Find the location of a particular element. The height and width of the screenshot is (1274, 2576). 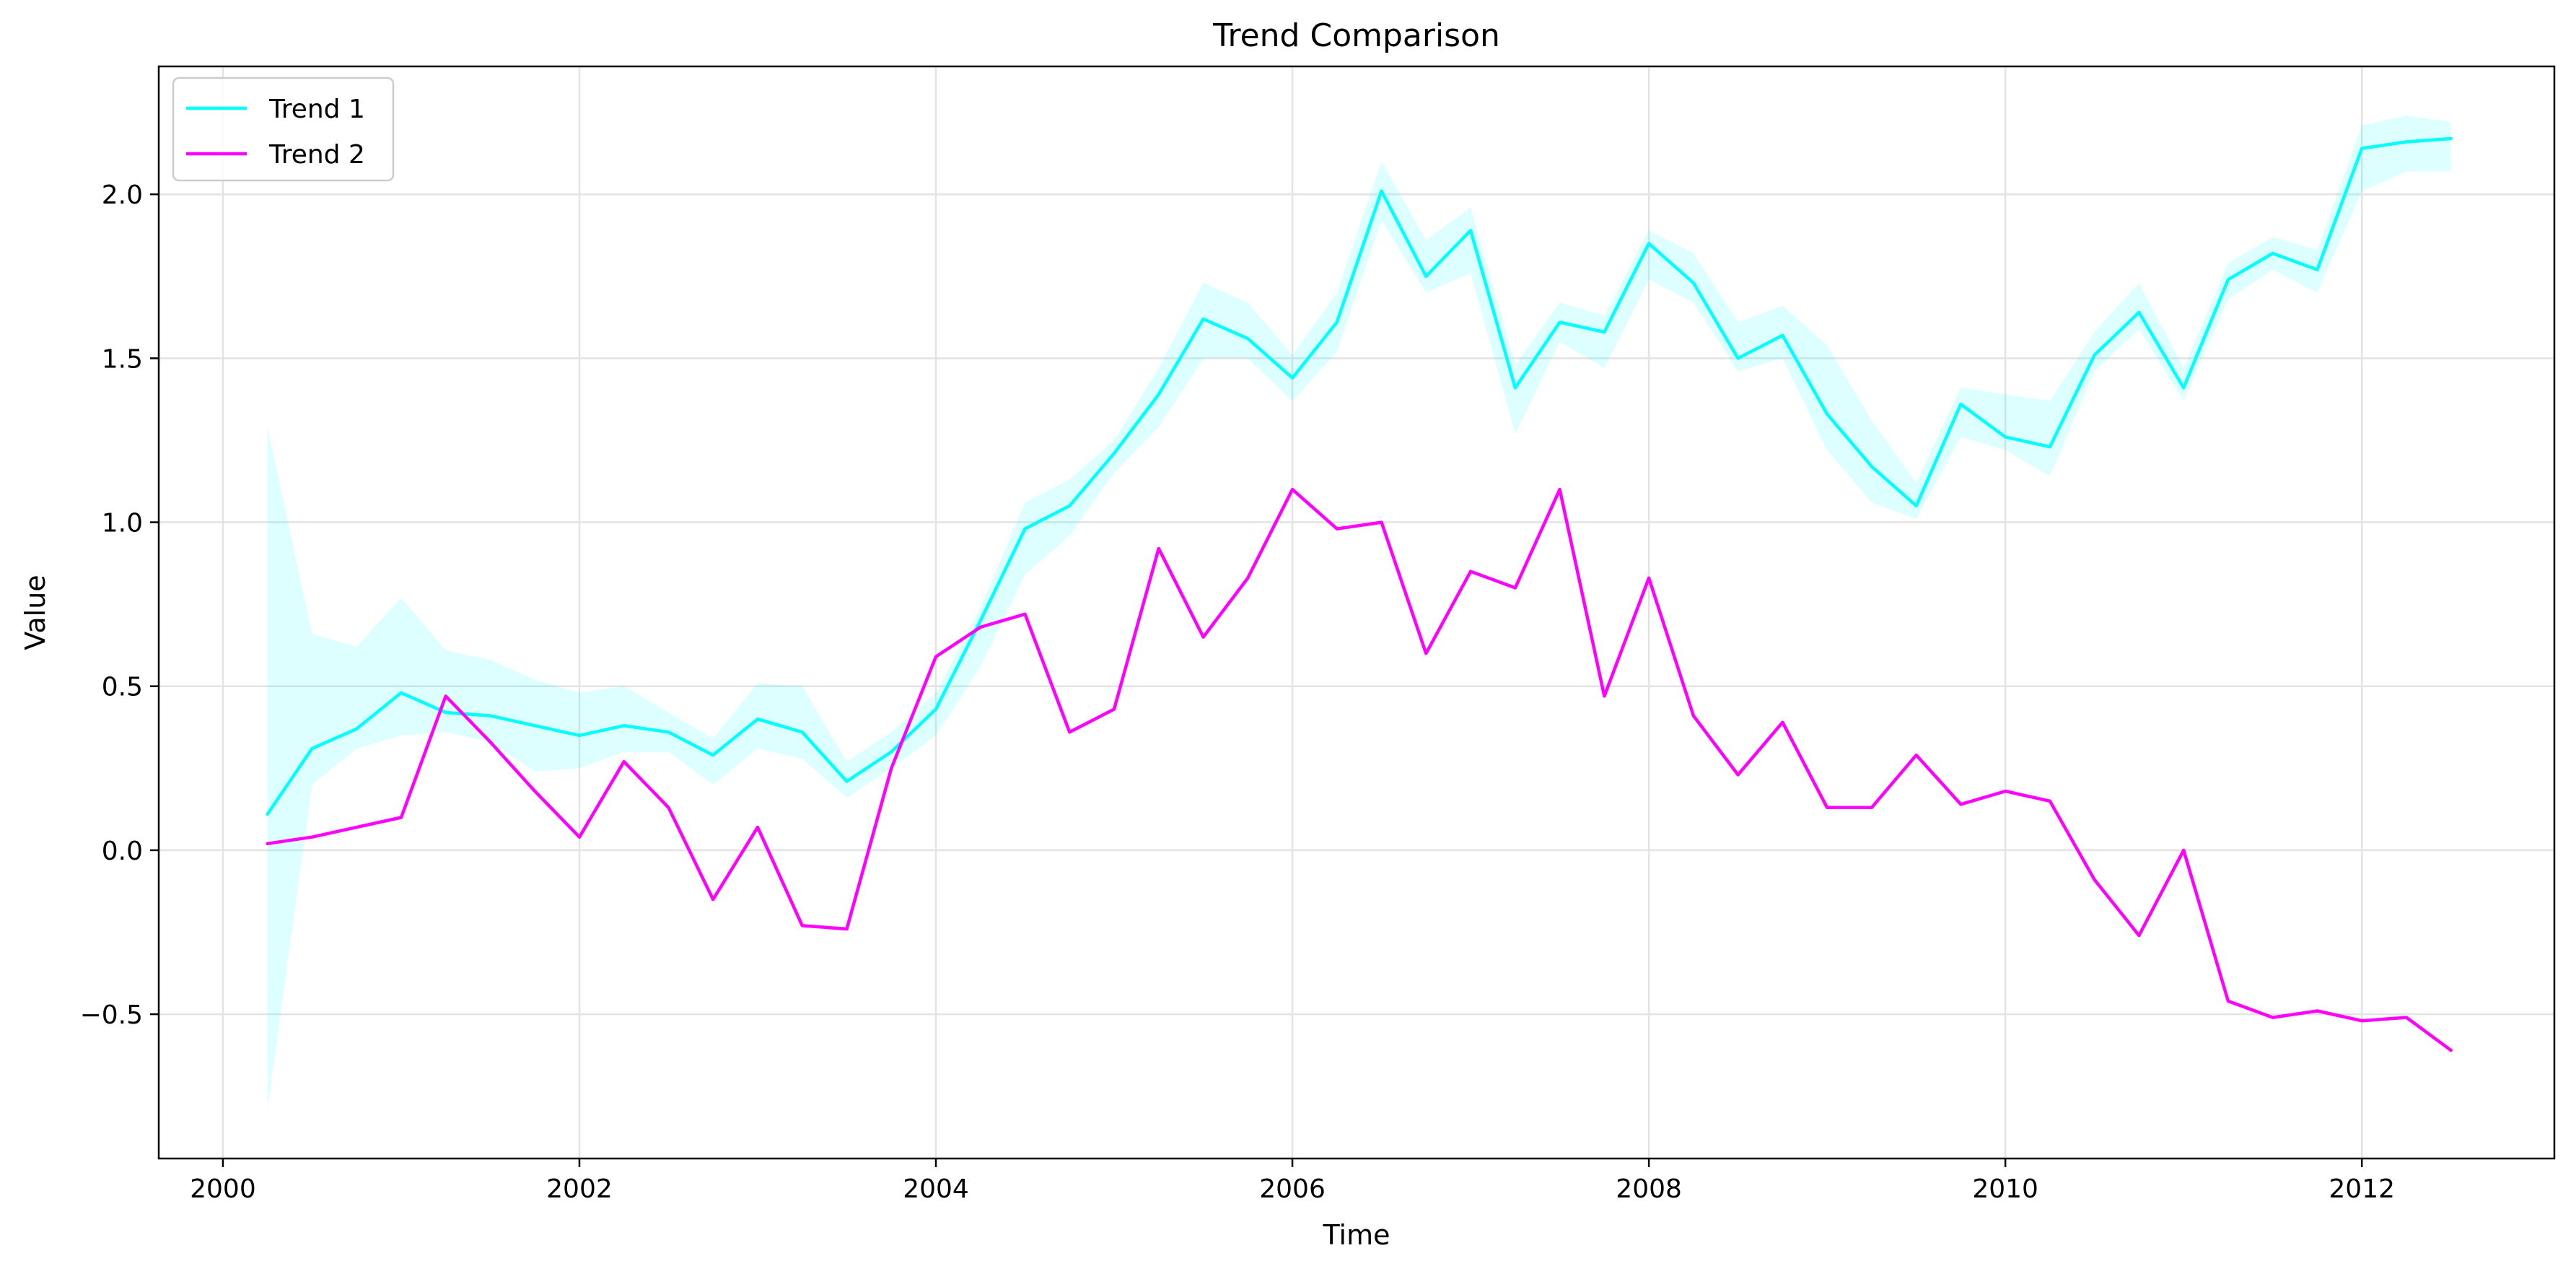

chart-title: Trend Comparison is located at coordinates (1356, 36).